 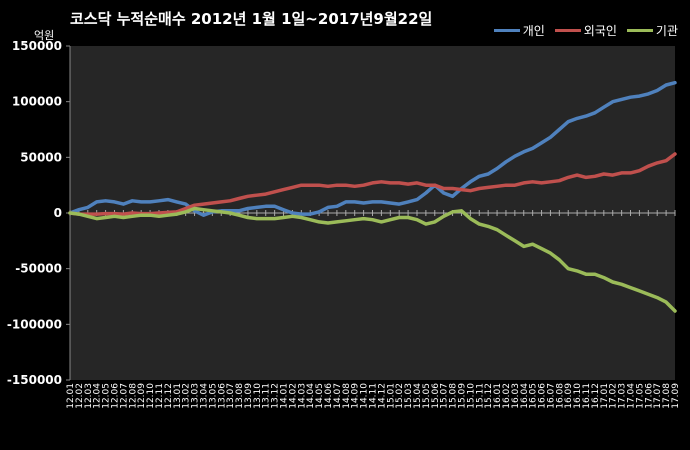 What do you see at coordinates (124, 396) in the screenshot?
I see `x-tick-label: 12.07` at bounding box center [124, 396].